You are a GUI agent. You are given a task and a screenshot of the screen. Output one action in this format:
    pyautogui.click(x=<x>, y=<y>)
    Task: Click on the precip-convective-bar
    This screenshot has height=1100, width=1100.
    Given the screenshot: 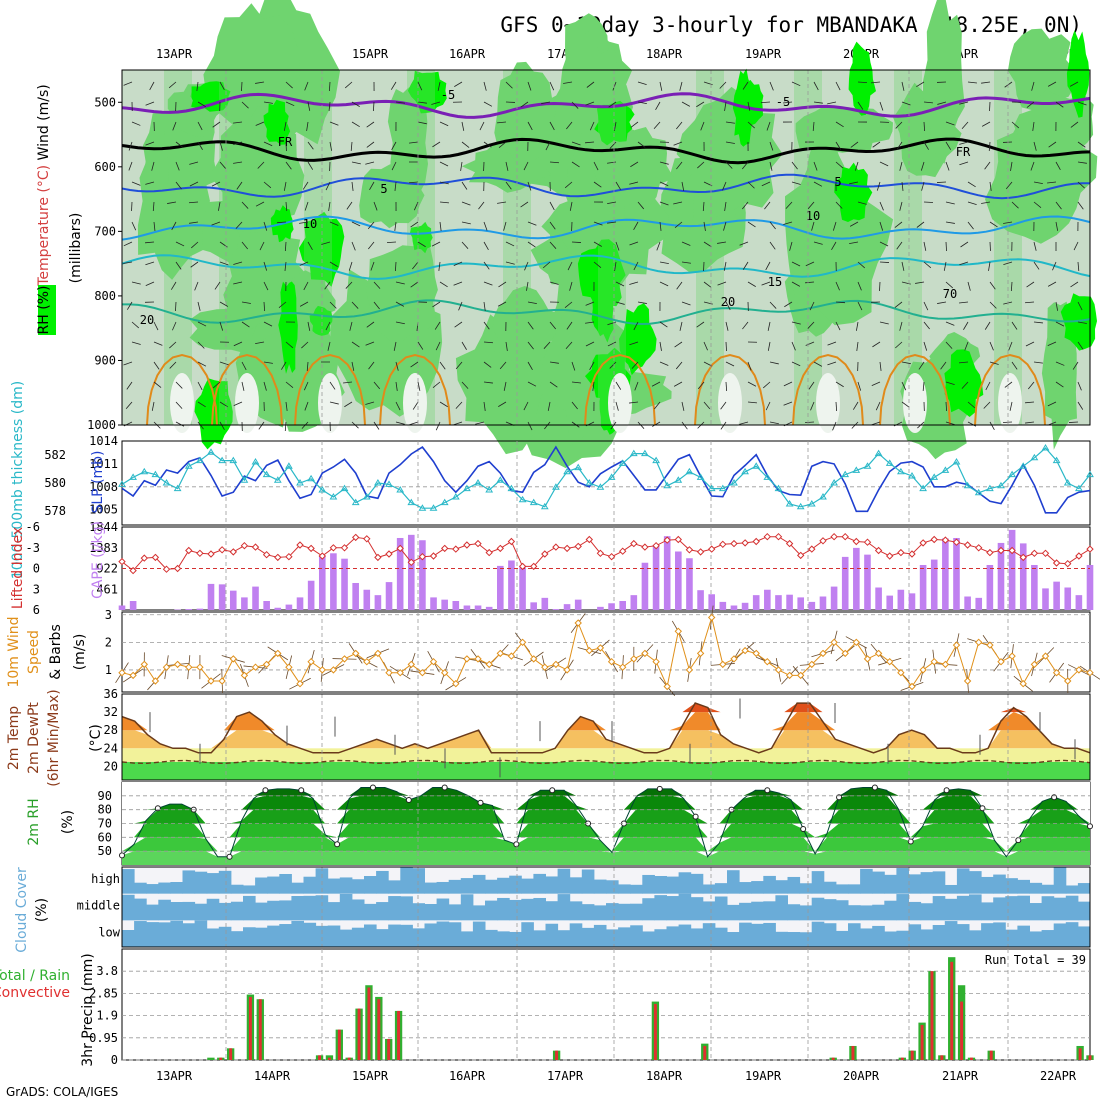 What is the action you would take?
    pyautogui.click(x=349, y=1058)
    